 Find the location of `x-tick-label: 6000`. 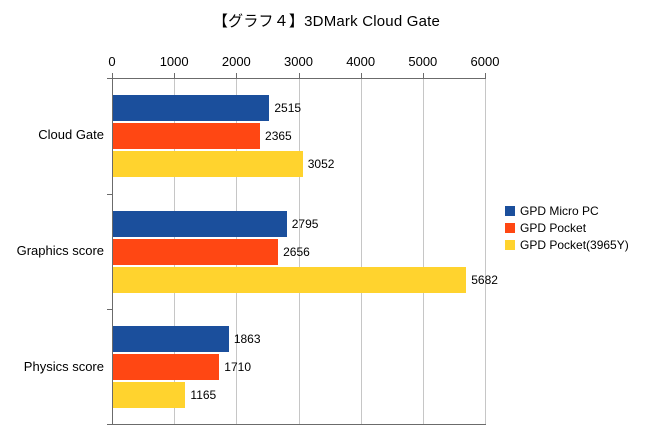

x-tick-label: 6000 is located at coordinates (485, 61).